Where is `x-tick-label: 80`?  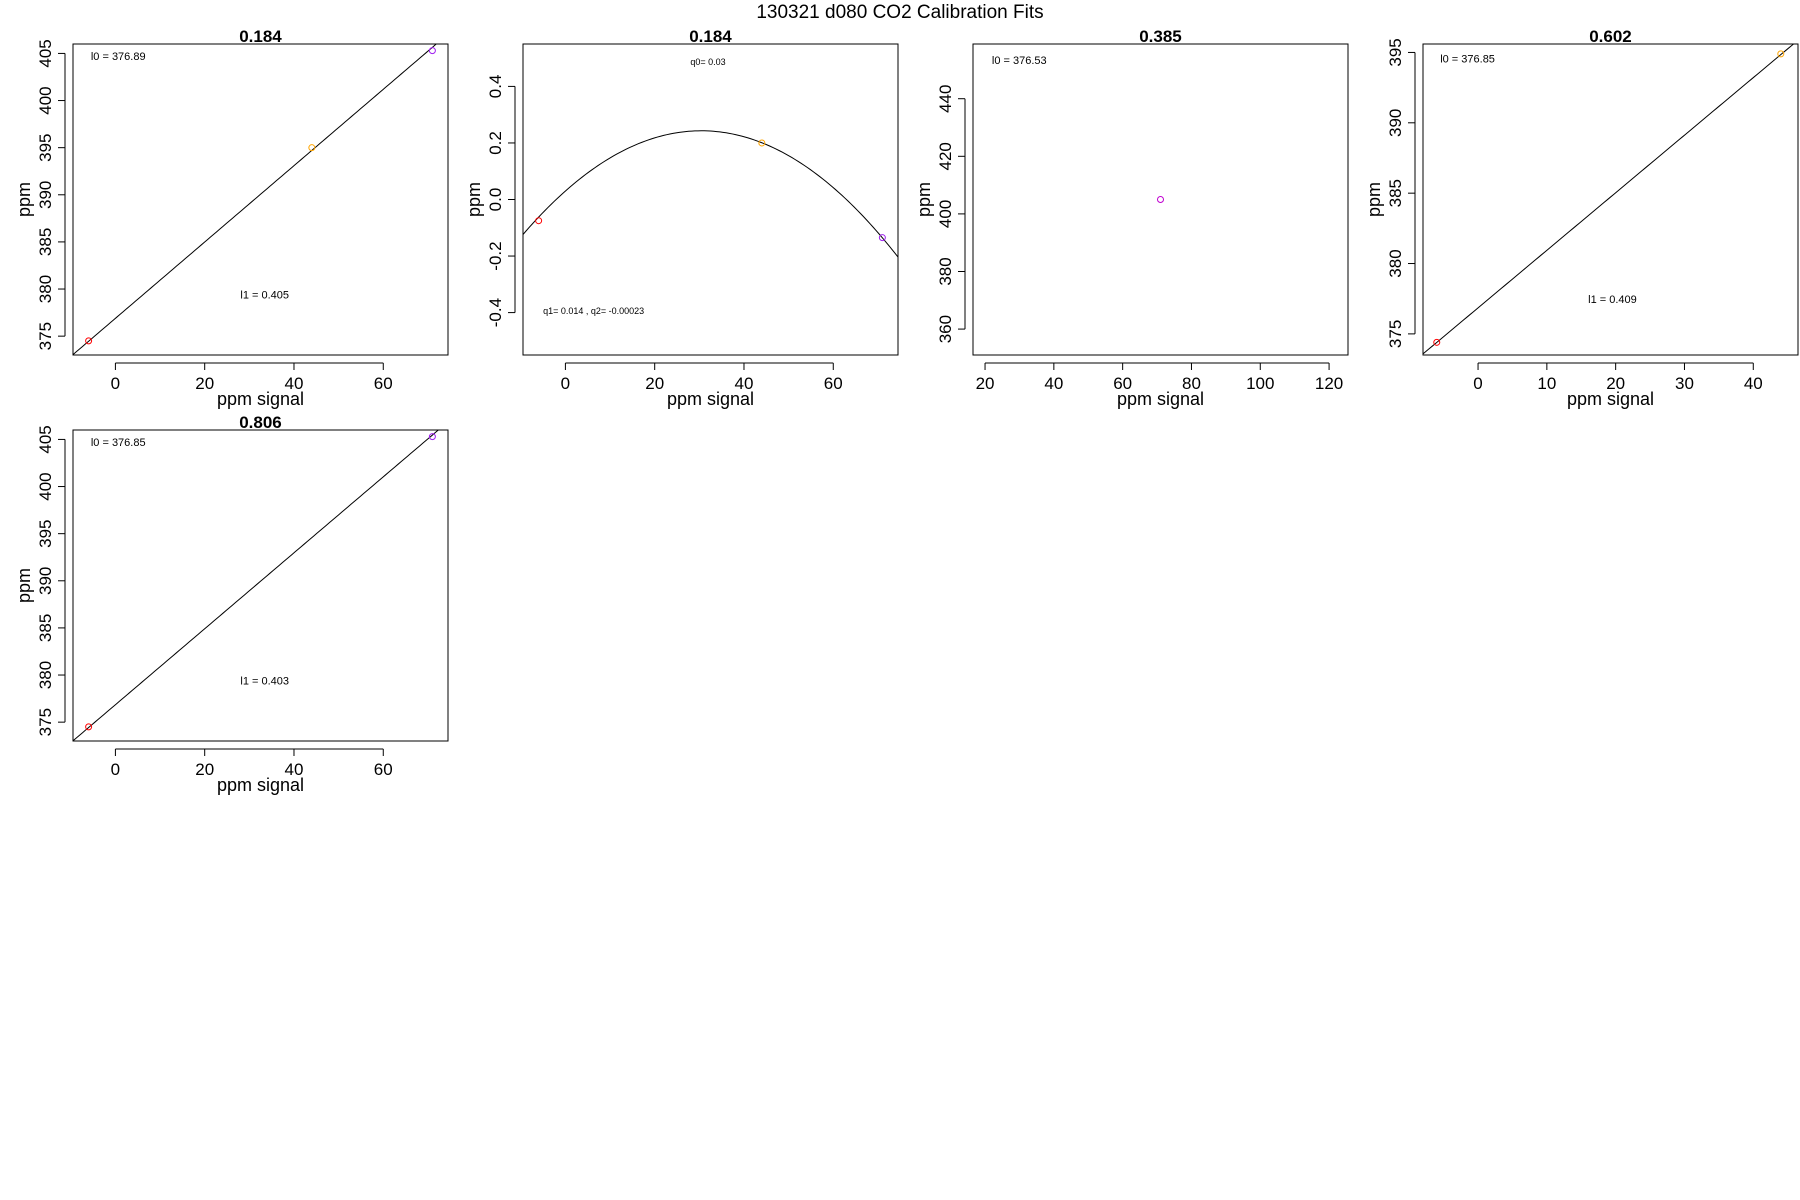 x-tick-label: 80 is located at coordinates (1191, 383).